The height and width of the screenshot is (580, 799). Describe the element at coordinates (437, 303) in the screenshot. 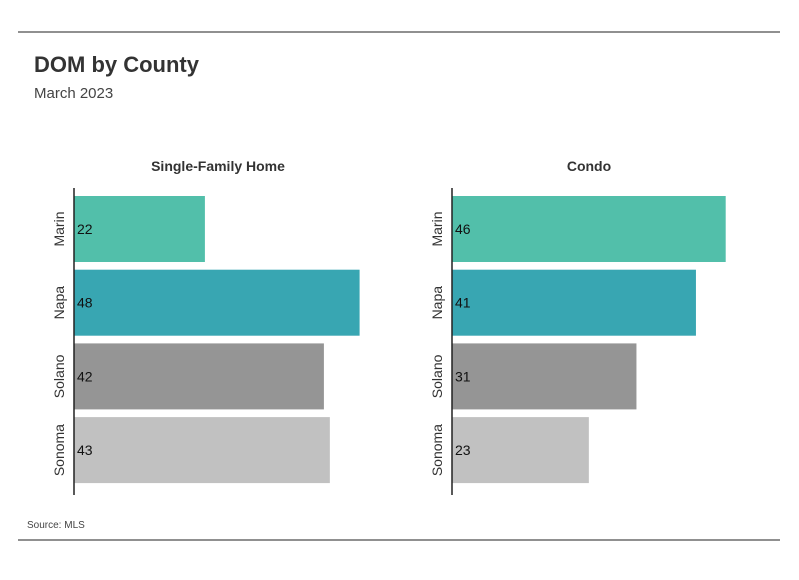

I see `category-label-condo-napa: Napa` at that location.